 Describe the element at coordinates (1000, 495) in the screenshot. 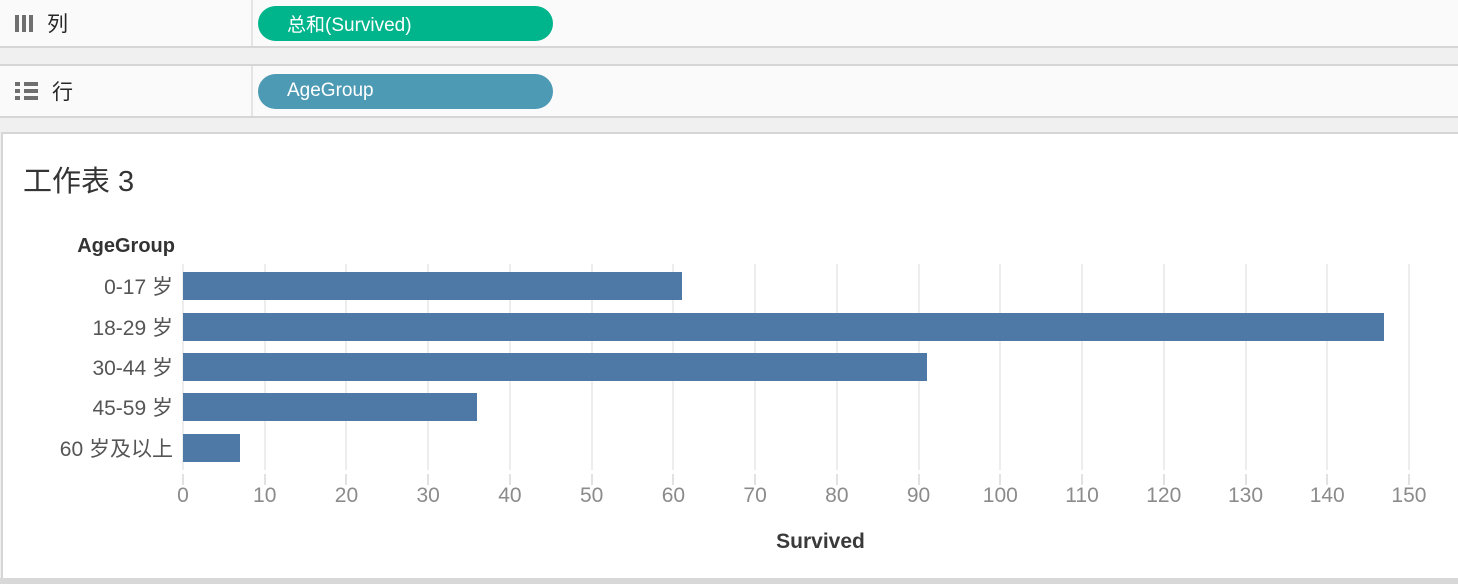

I see `tick-label: 100` at that location.